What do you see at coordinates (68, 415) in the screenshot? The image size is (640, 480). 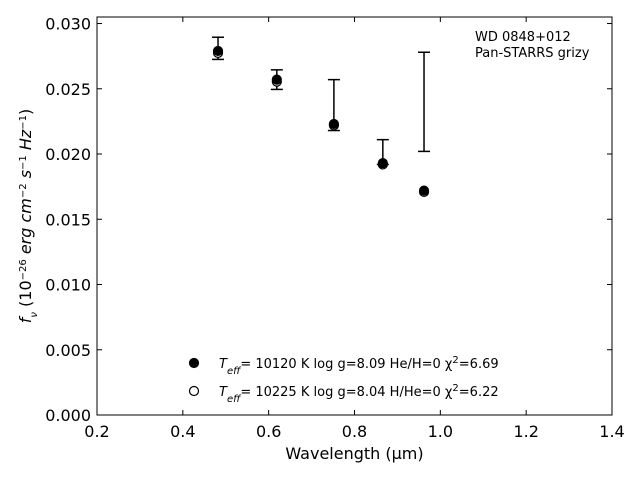 I see `y-tick-label: 0.000` at bounding box center [68, 415].